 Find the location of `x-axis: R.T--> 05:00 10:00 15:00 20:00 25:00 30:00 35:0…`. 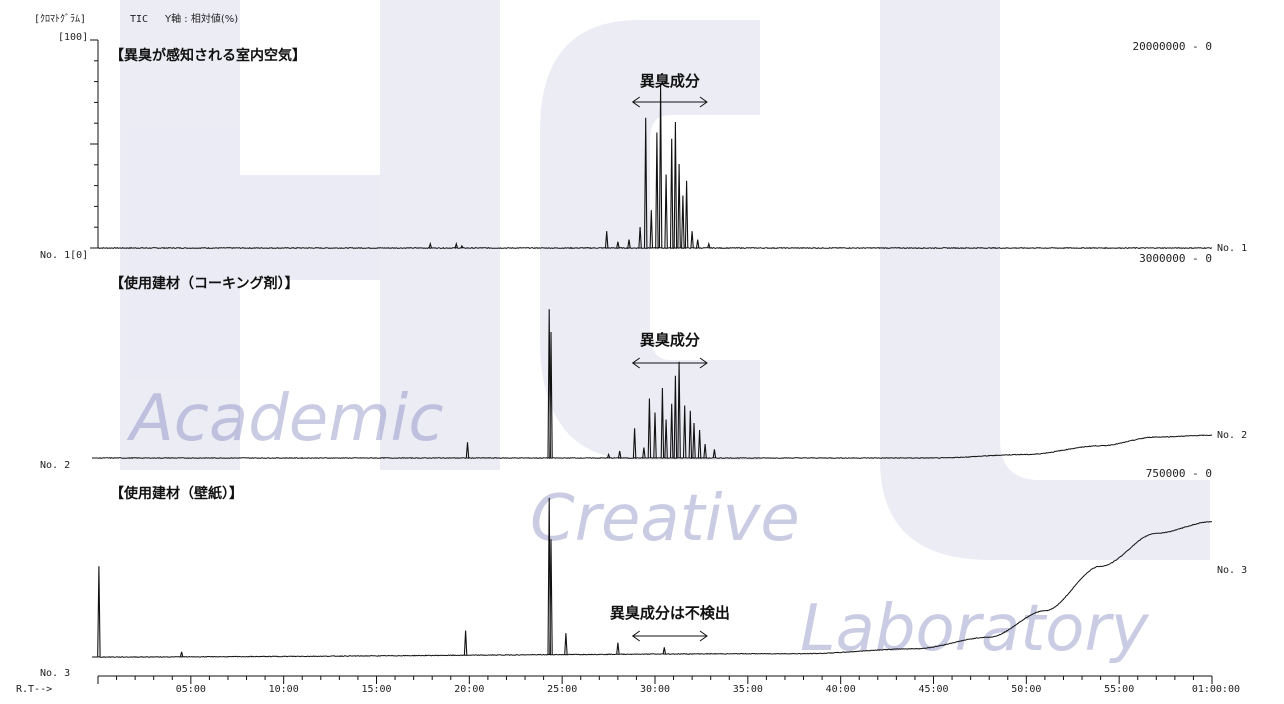

x-axis: R.T--> 05:00 10:00 15:00 20:00 25:00 30:00 35:0… is located at coordinates (628, 685).